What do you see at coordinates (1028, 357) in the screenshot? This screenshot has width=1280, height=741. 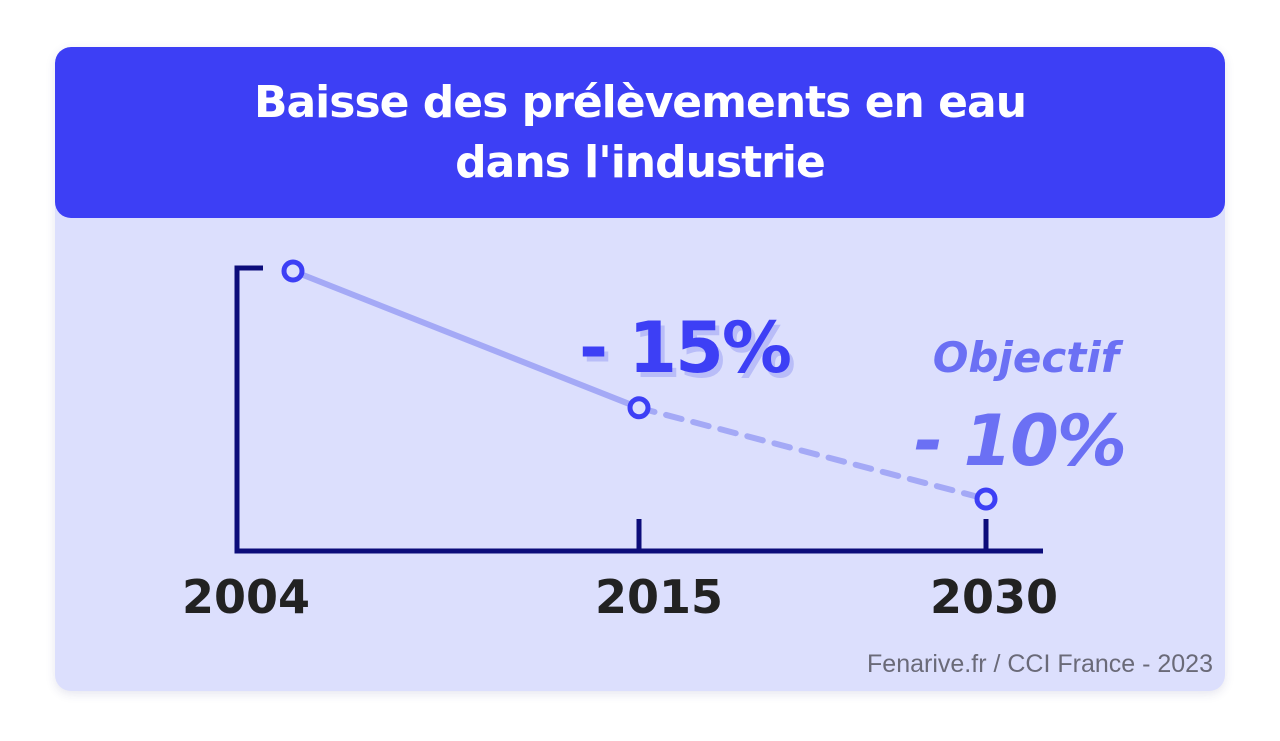 I see `annotation-objectif-label: Objectif` at bounding box center [1028, 357].